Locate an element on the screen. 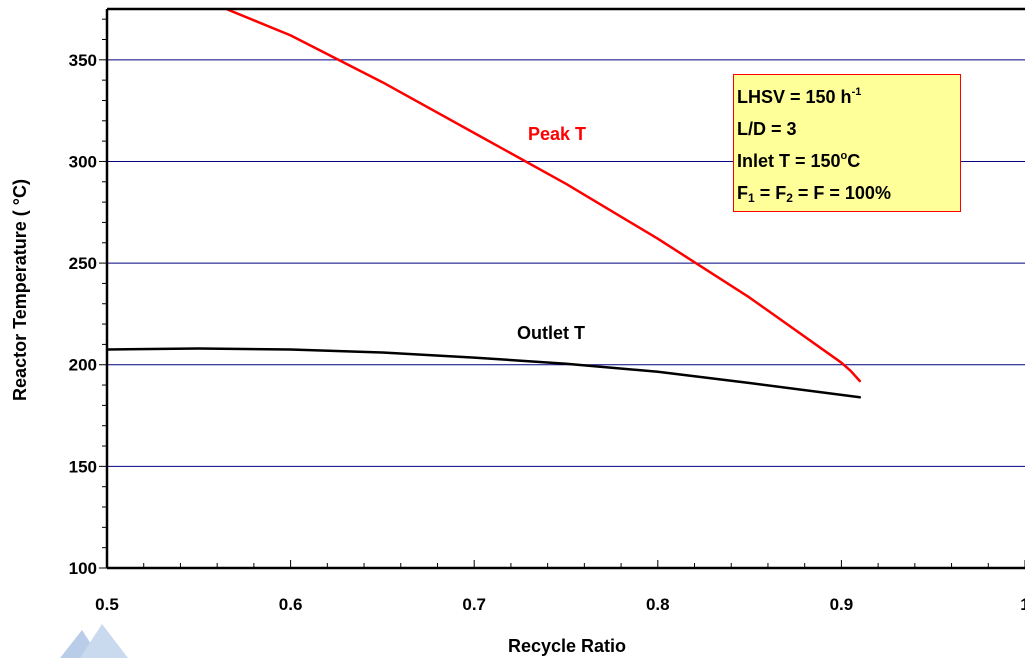 The height and width of the screenshot is (658, 1025). x-axis-title: Recycle Ratio is located at coordinates (567, 646).